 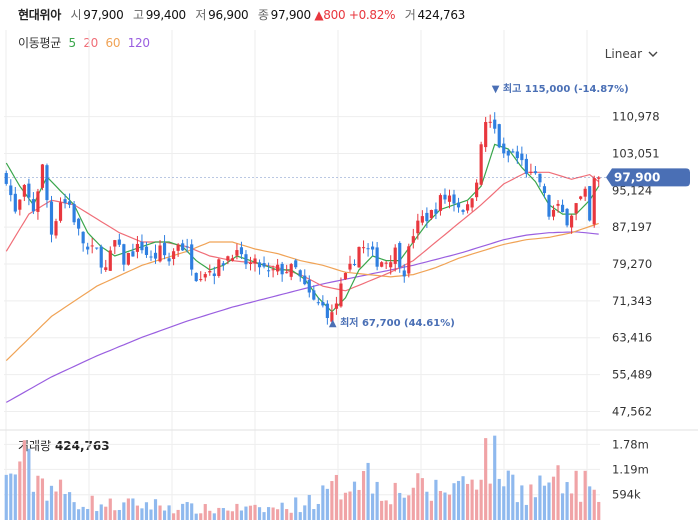 What do you see at coordinates (653, 54) in the screenshot?
I see `chevron-down-icon` at bounding box center [653, 54].